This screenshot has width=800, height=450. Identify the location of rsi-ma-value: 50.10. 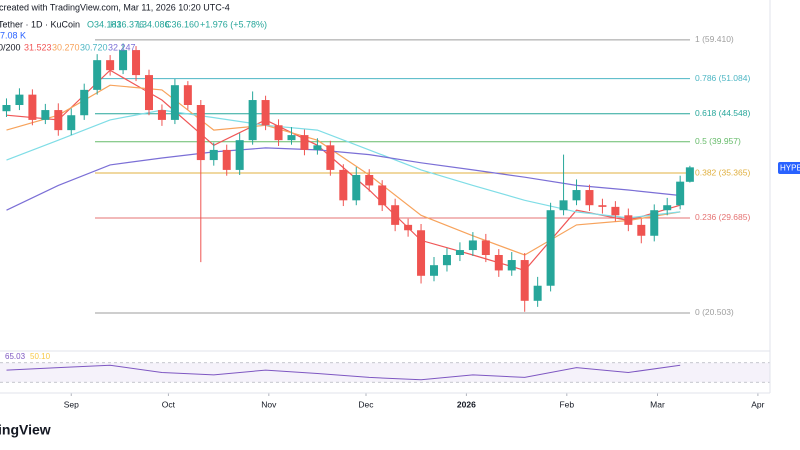
(40, 356).